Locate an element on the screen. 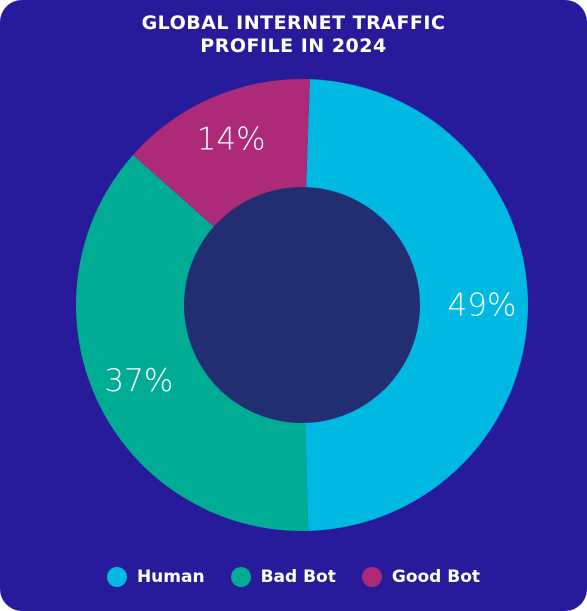 The image size is (587, 611). legend-swatch-good-bot is located at coordinates (371, 577).